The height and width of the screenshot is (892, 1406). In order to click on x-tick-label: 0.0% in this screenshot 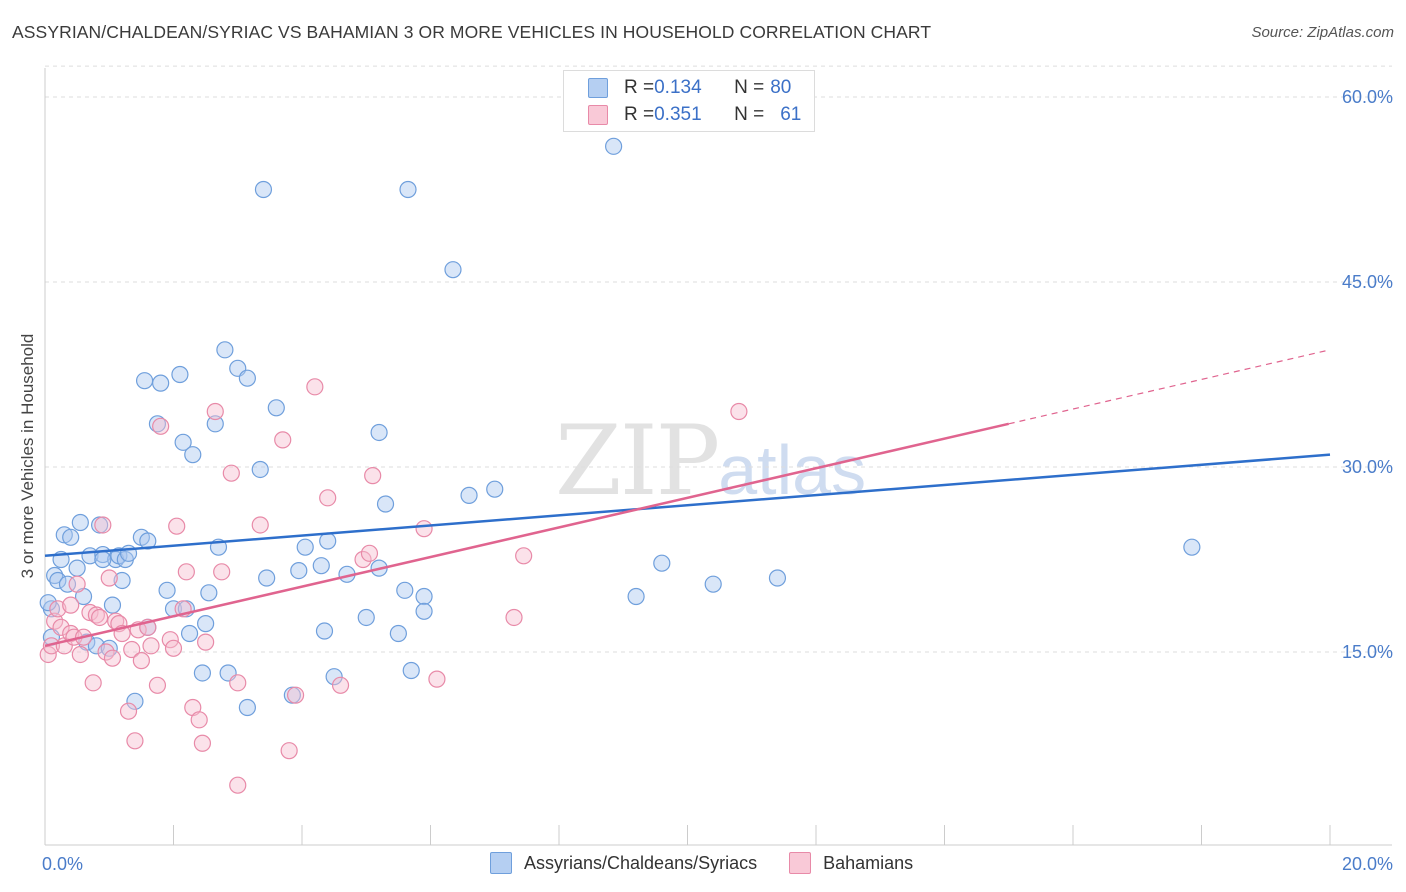, I will do `click(62, 864)`.